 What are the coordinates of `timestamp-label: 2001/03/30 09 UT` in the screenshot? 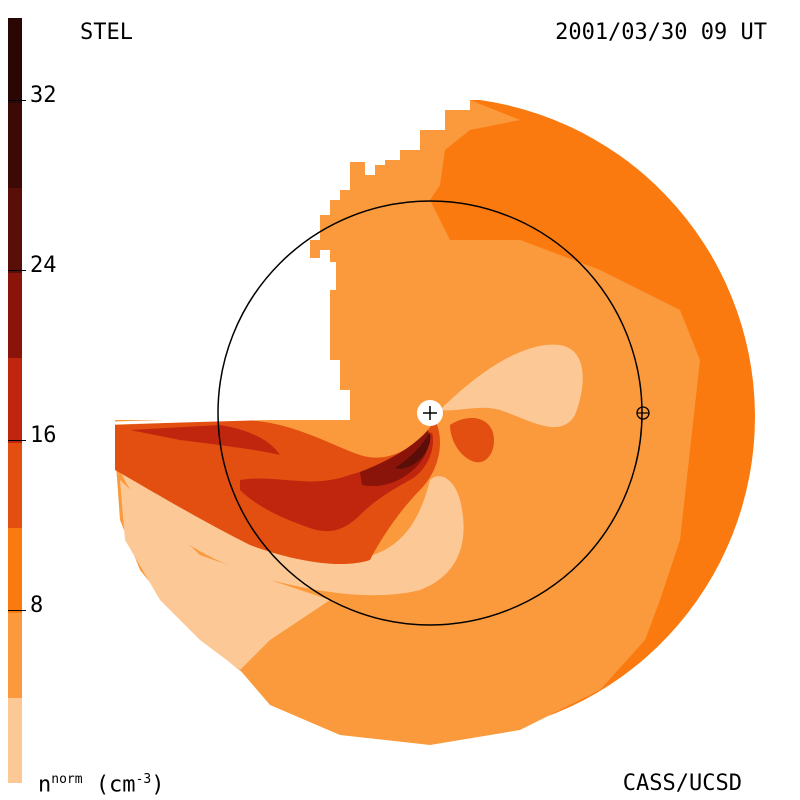 It's located at (661, 32).